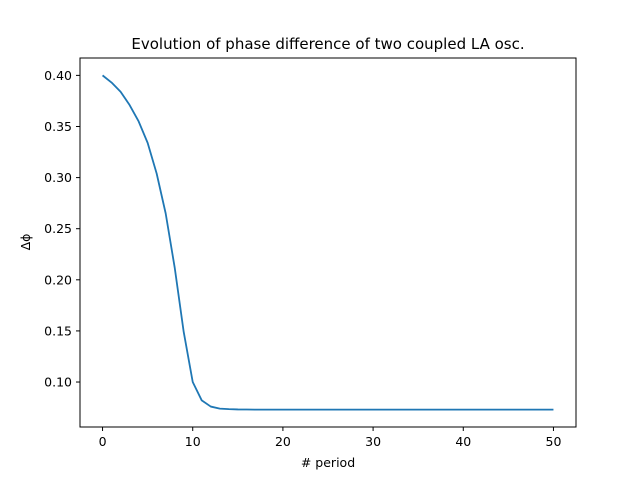 This screenshot has width=640, height=480. I want to click on x-tick-label: 30, so click(373, 441).